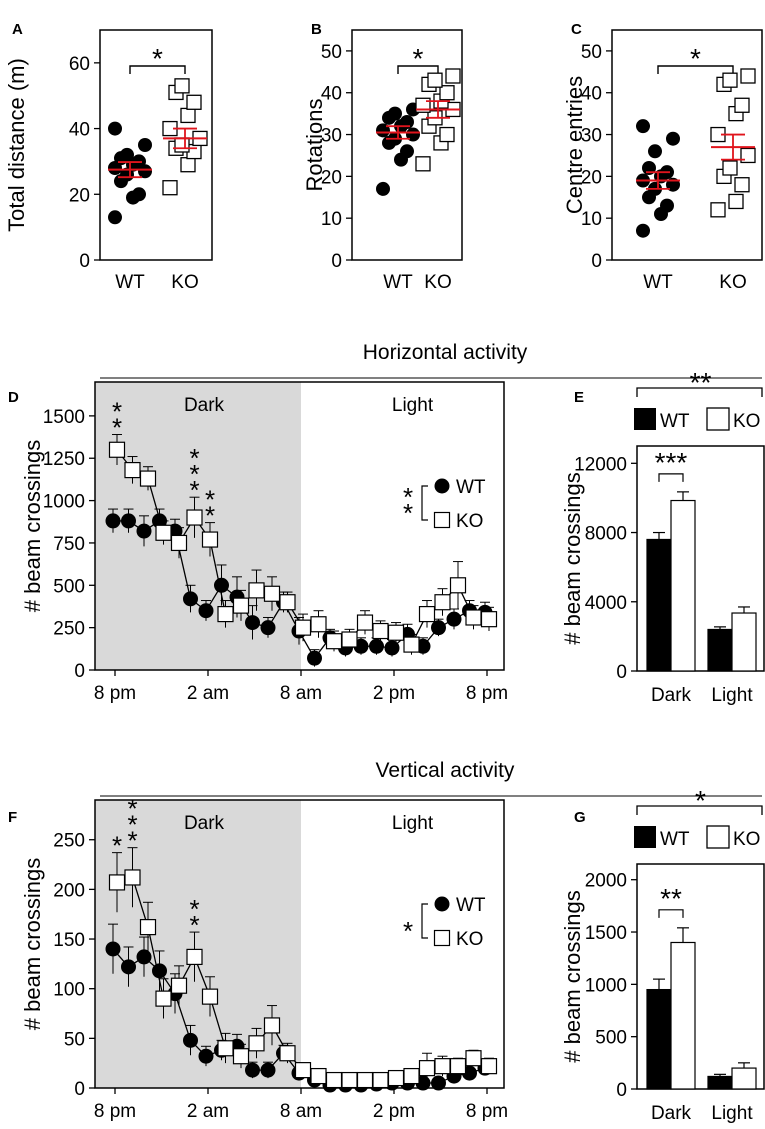 This screenshot has width=765, height=1129. Describe the element at coordinates (591, 219) in the screenshot. I see `y-tick-label: 10` at that location.